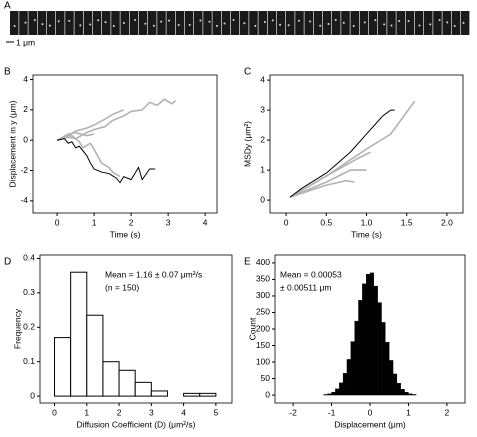 This screenshot has width=477, height=437. I want to click on x-tick-label: 1.5, so click(407, 222).